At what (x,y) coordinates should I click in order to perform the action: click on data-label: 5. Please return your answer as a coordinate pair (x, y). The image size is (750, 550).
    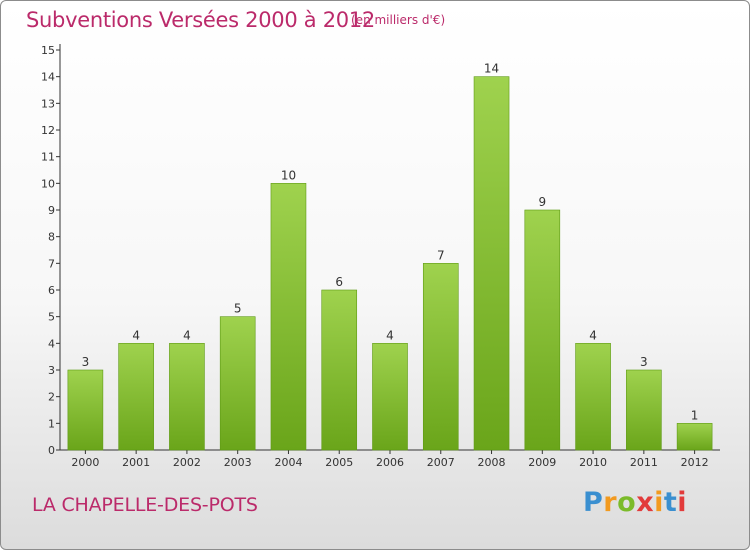
    Looking at the image, I should click on (238, 309).